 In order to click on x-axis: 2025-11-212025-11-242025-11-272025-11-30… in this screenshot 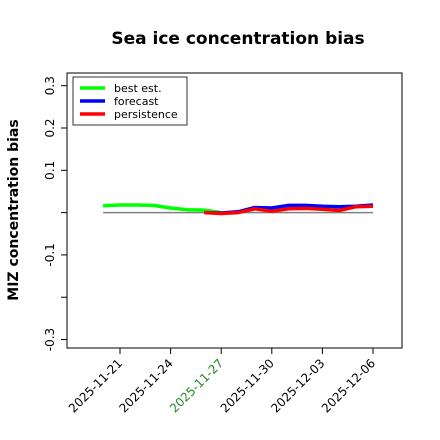, I will do `click(222, 381)`.